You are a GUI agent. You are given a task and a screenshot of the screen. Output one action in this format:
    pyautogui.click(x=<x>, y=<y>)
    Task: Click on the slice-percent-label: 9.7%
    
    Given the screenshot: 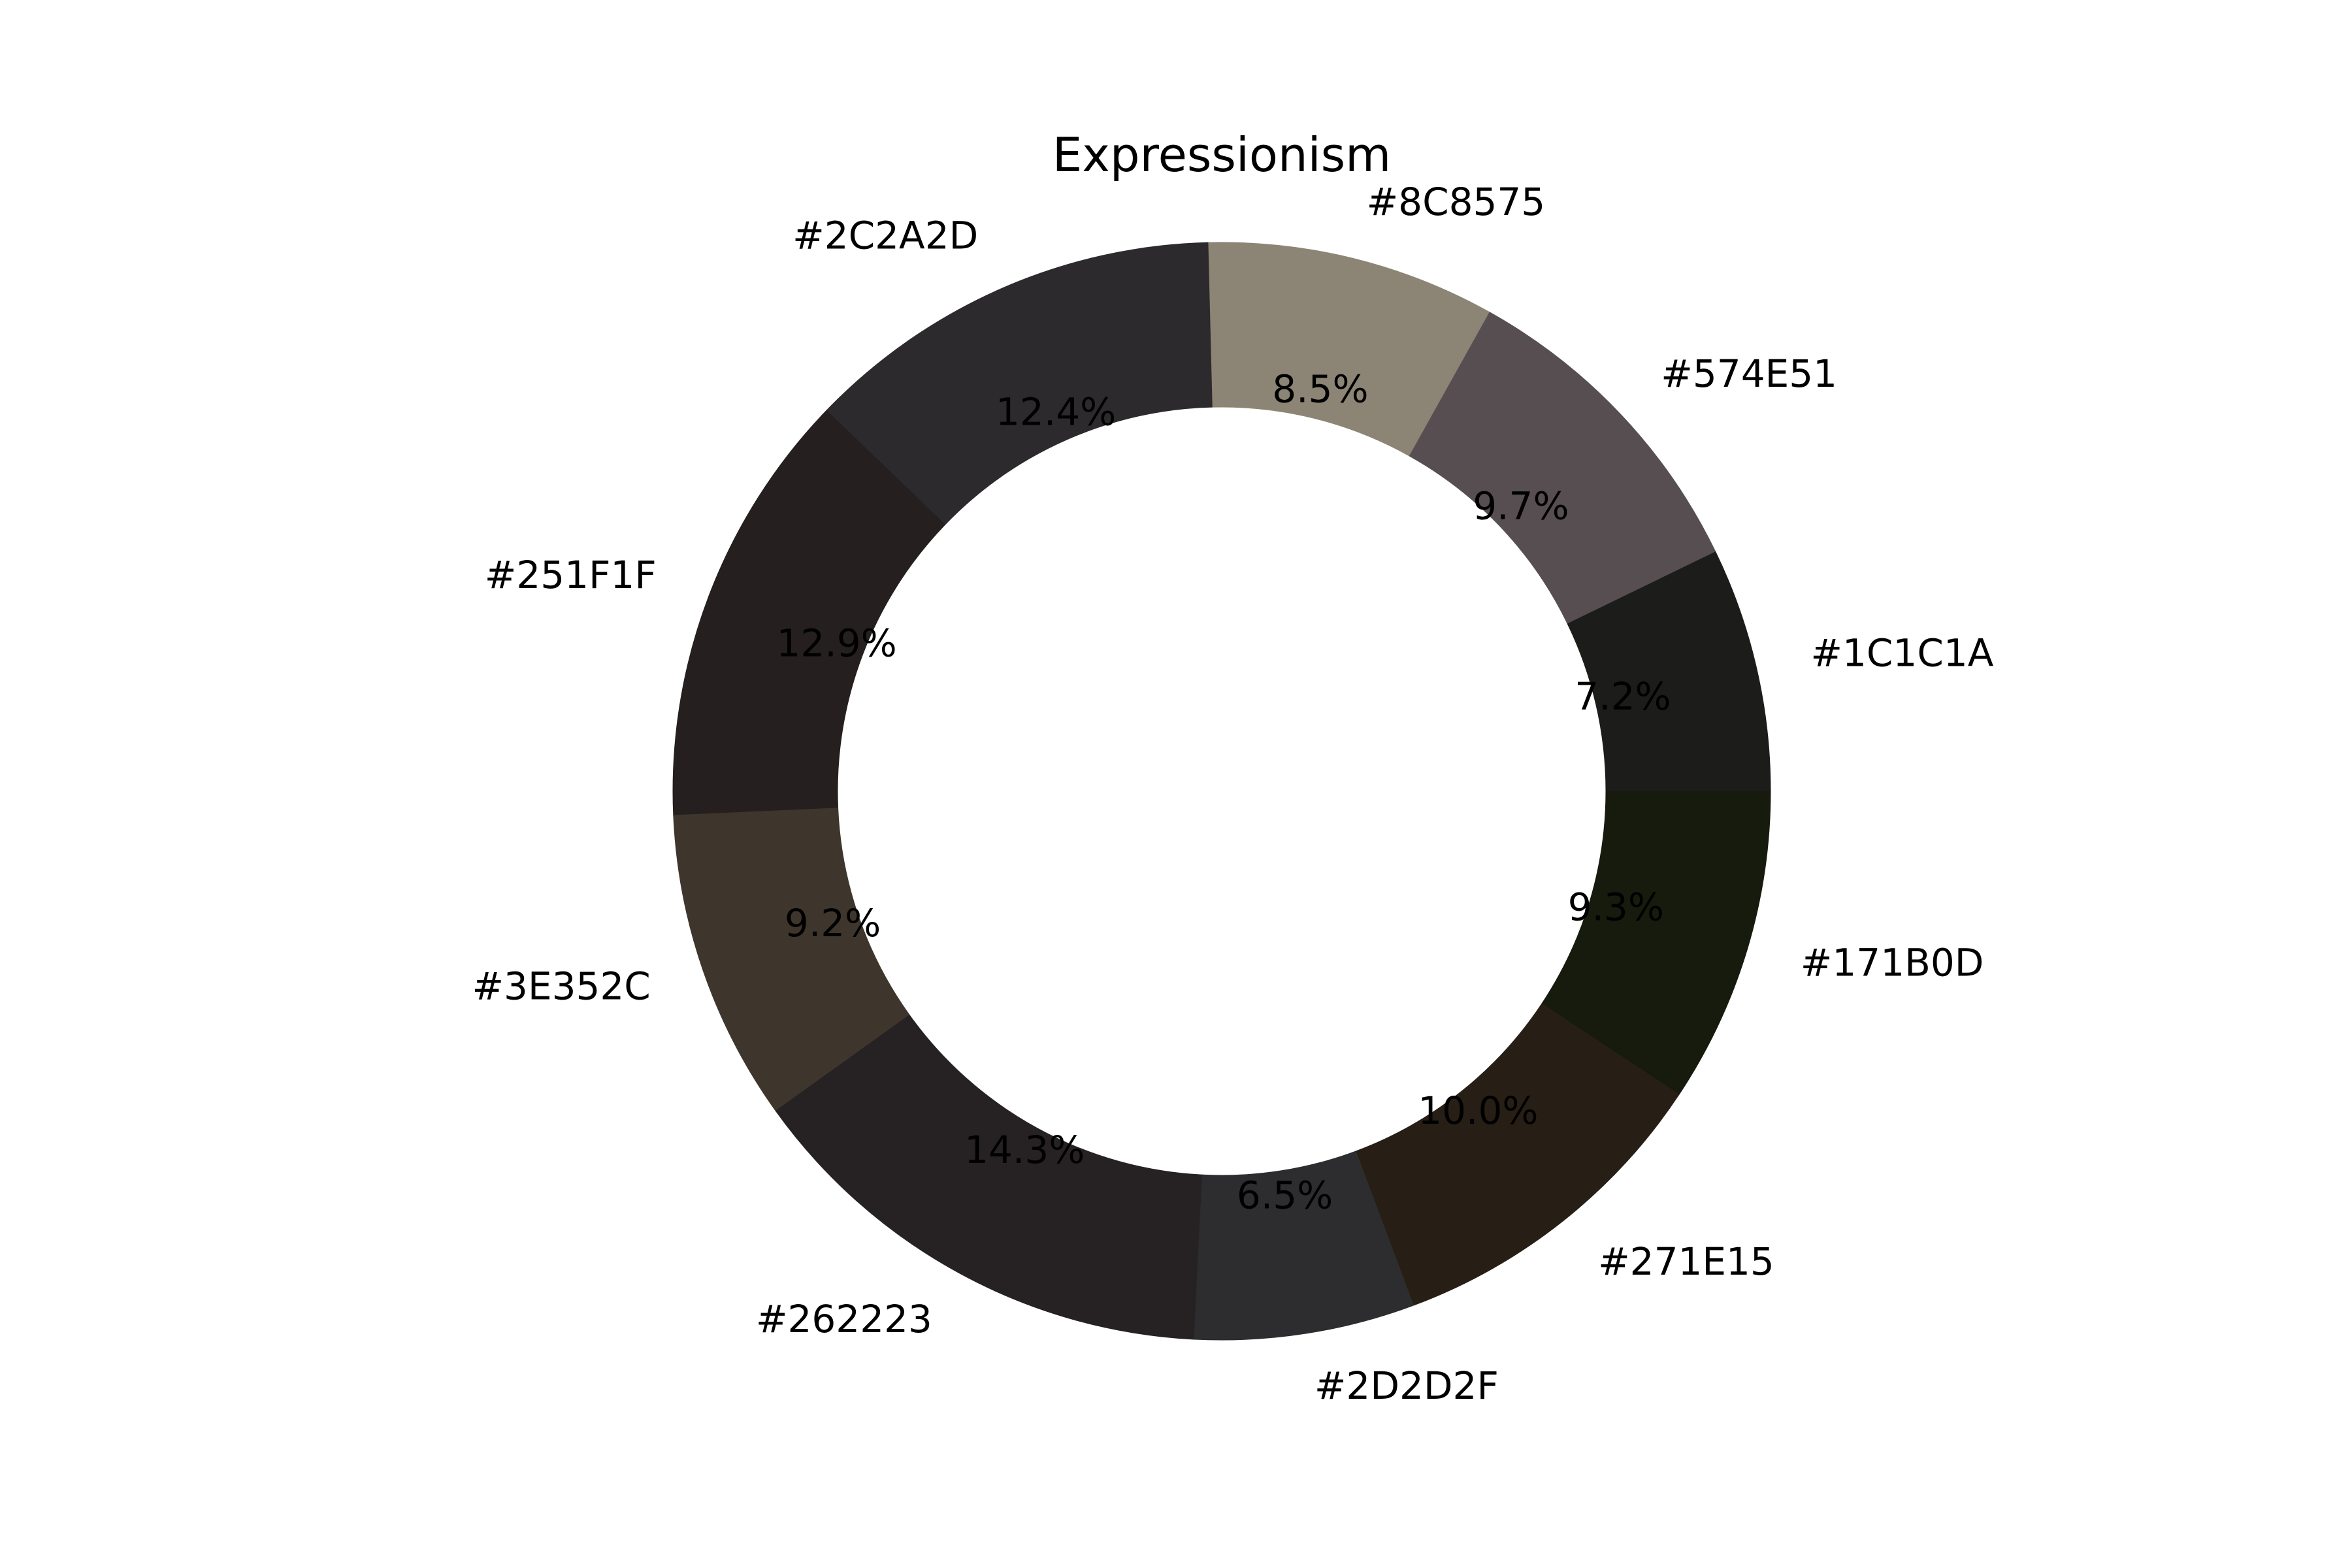 What is the action you would take?
    pyautogui.click(x=1521, y=505)
    